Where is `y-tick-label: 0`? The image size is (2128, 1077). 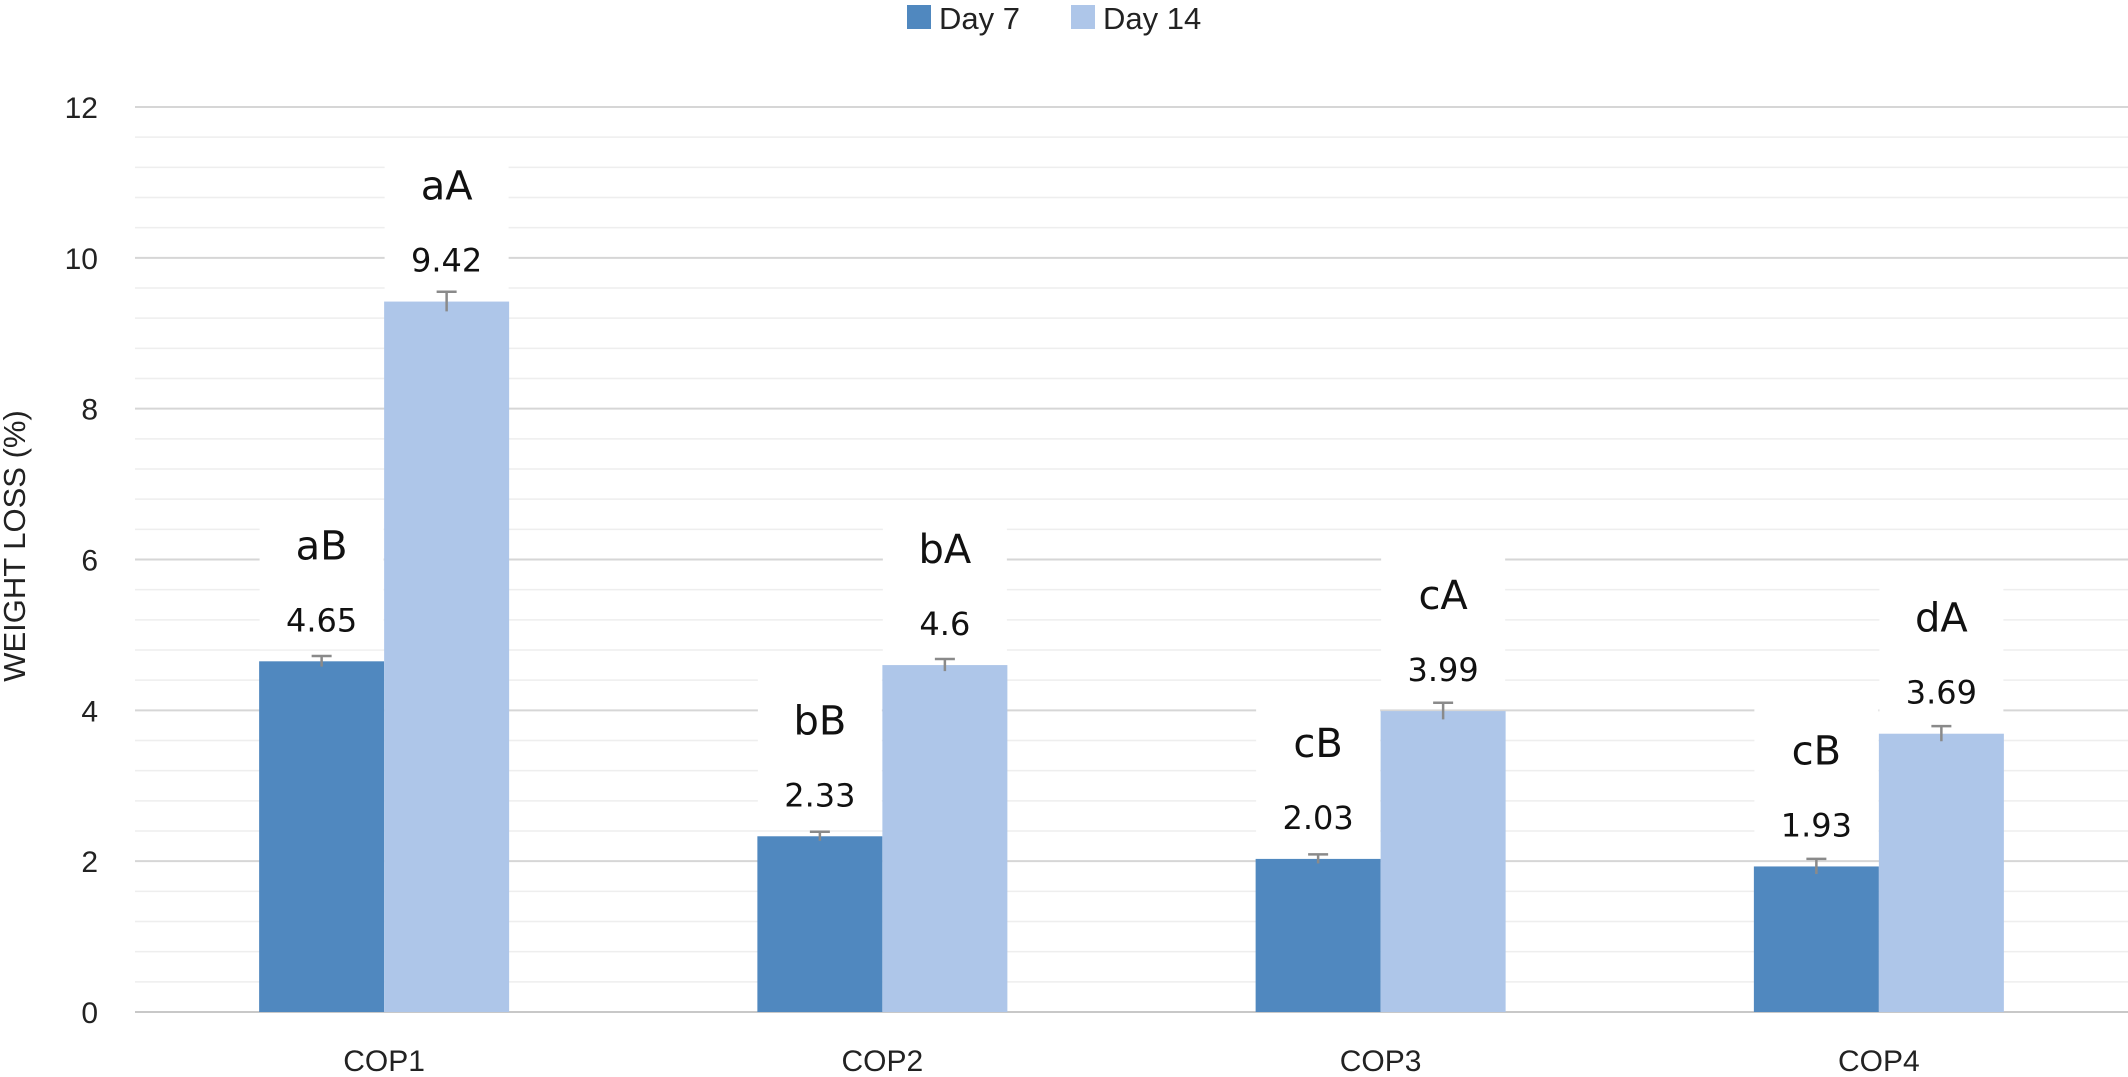
y-tick-label: 0 is located at coordinates (89, 1013).